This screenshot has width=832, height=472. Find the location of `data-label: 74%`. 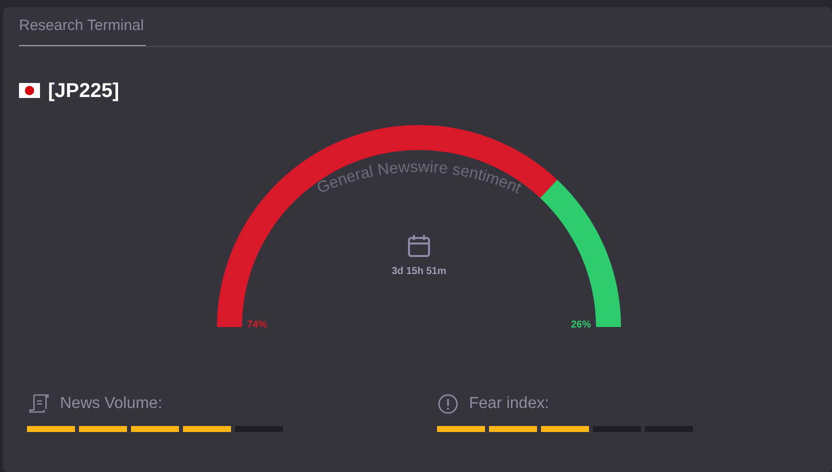

data-label: 74% is located at coordinates (257, 325).